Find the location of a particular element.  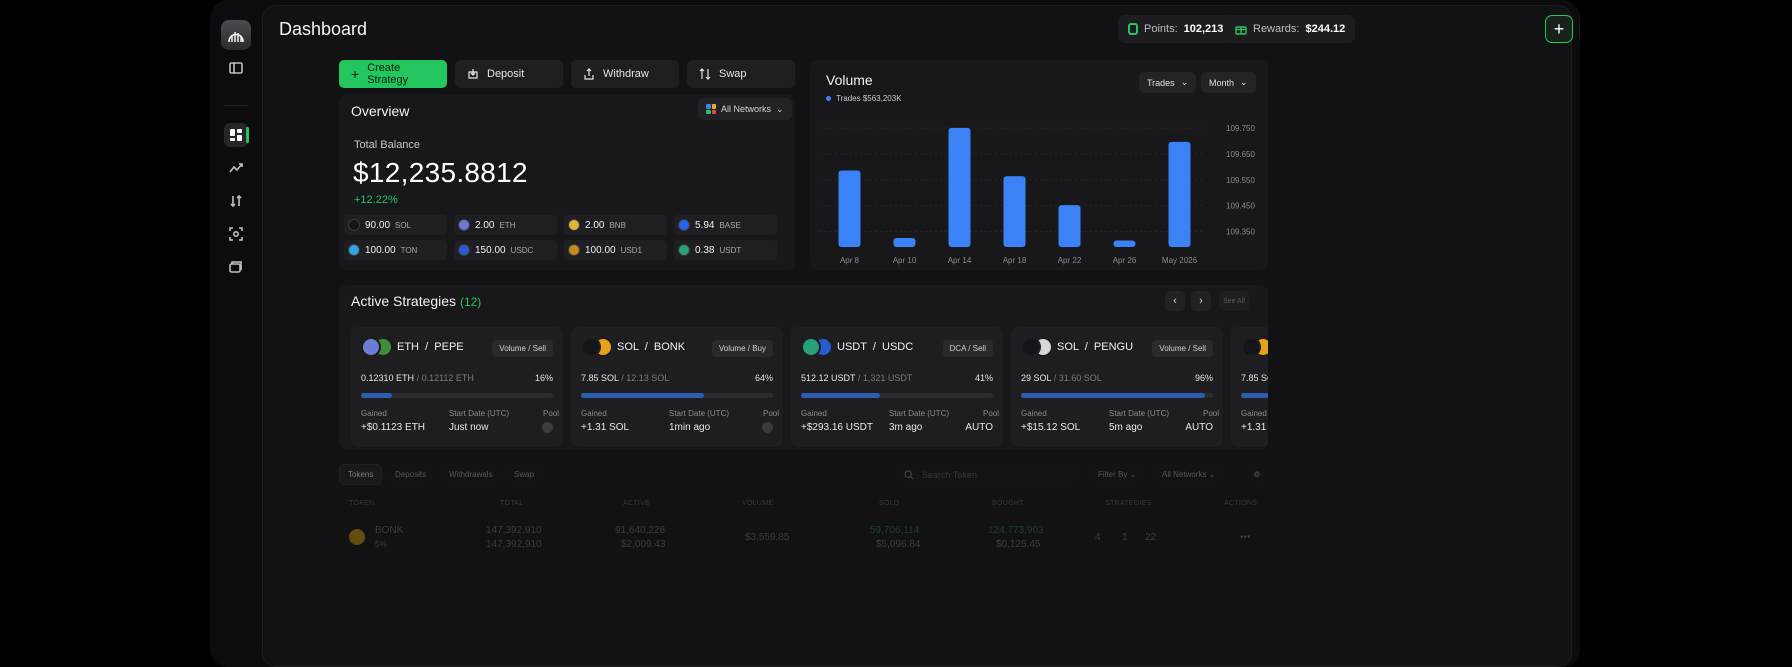

y-tick-label: 109.350 is located at coordinates (1240, 232).